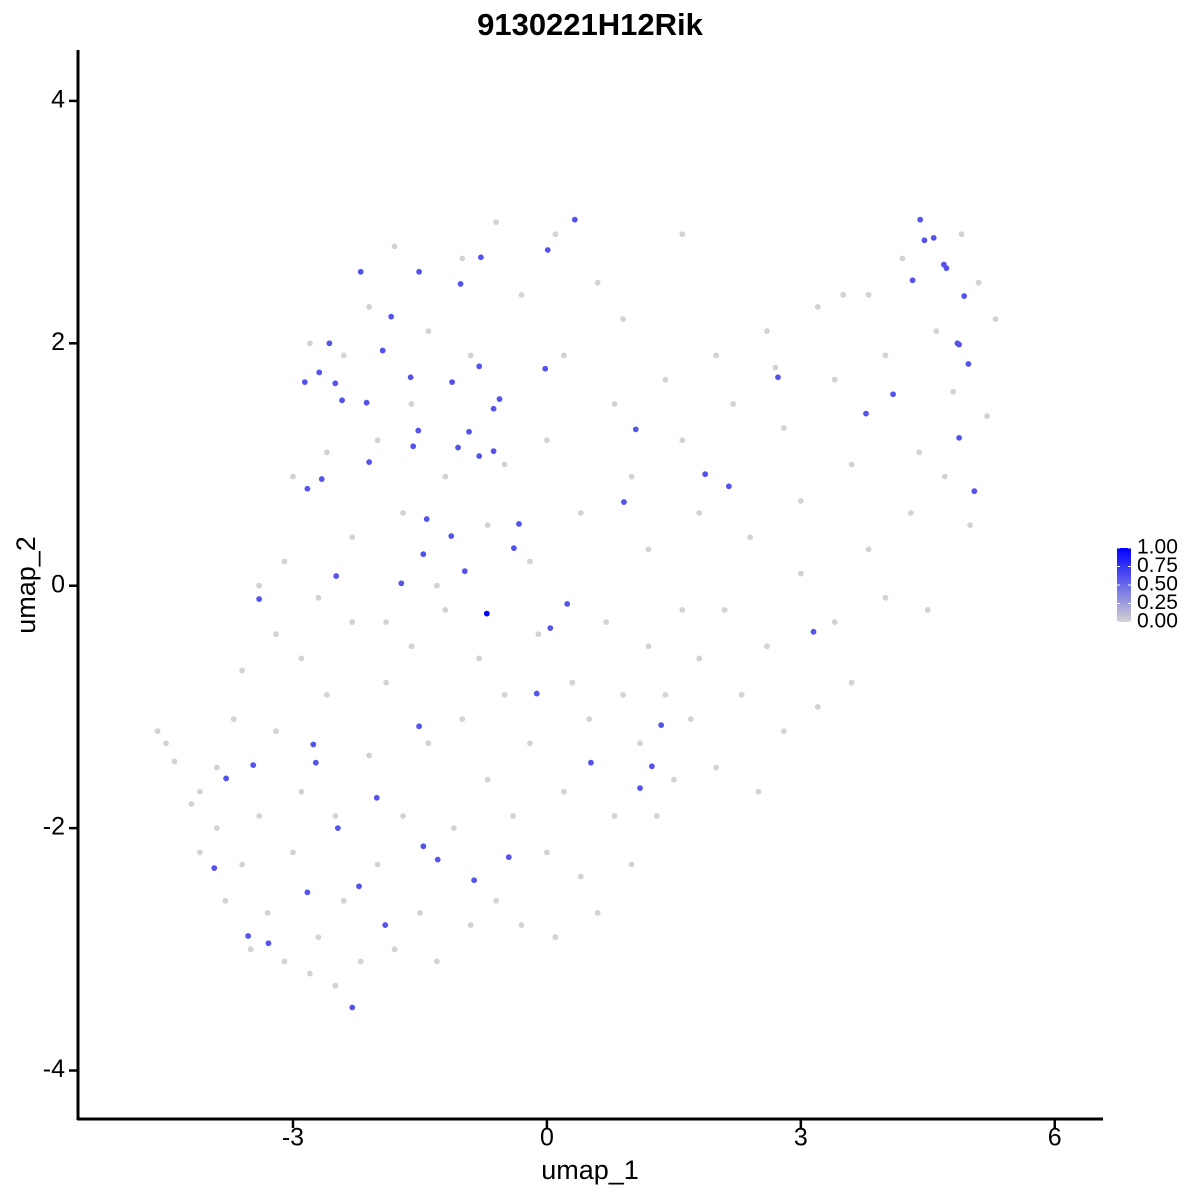 This screenshot has height=1200, width=1200. Describe the element at coordinates (1157, 621) in the screenshot. I see `colorbar-tick-label: 0.00` at that location.